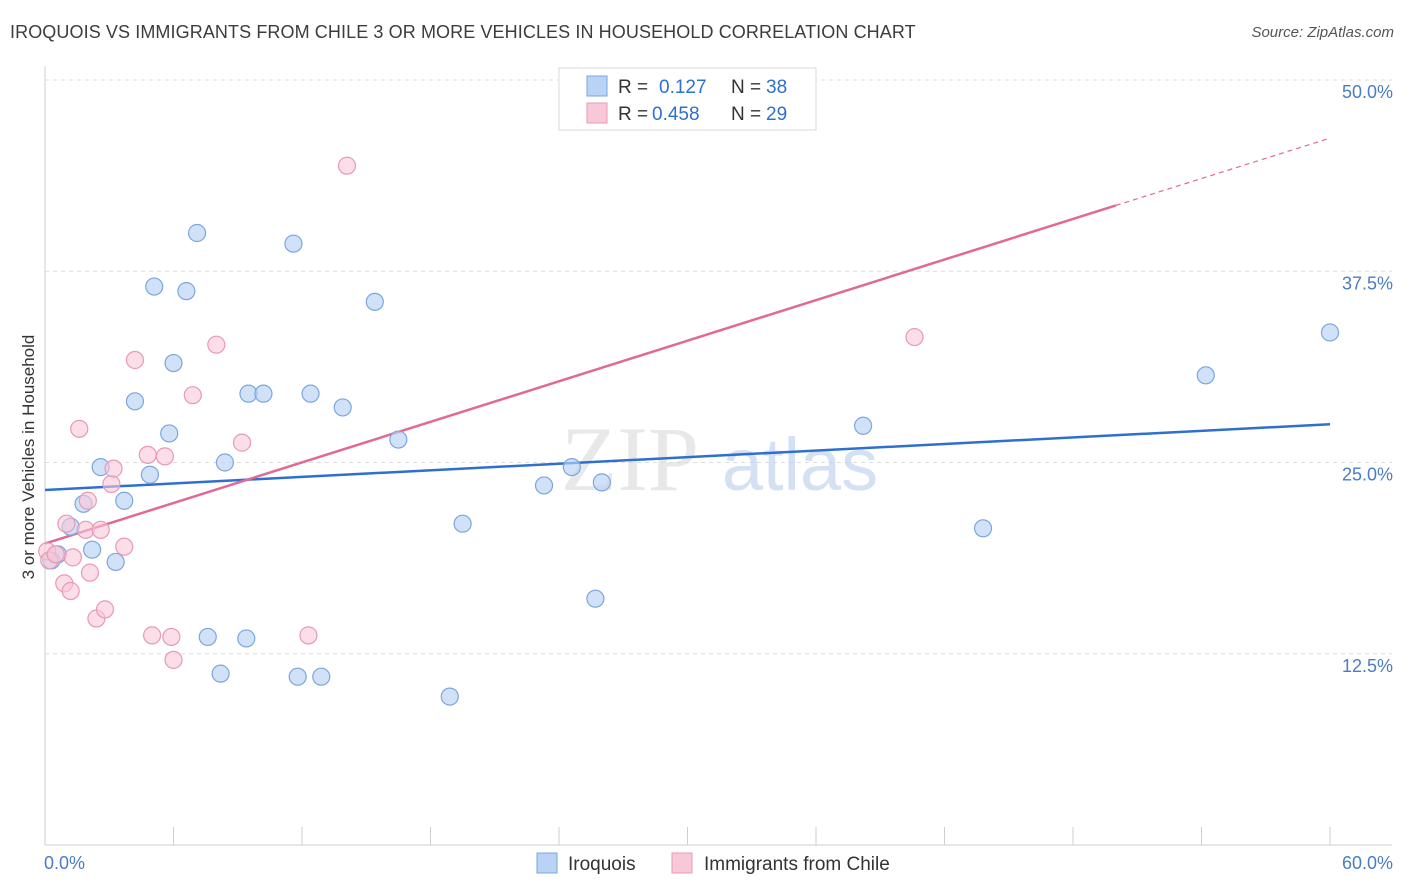 The width and height of the screenshot is (1406, 892). What do you see at coordinates (602, 864) in the screenshot?
I see `legend-label-iroquois: Iroquois` at bounding box center [602, 864].